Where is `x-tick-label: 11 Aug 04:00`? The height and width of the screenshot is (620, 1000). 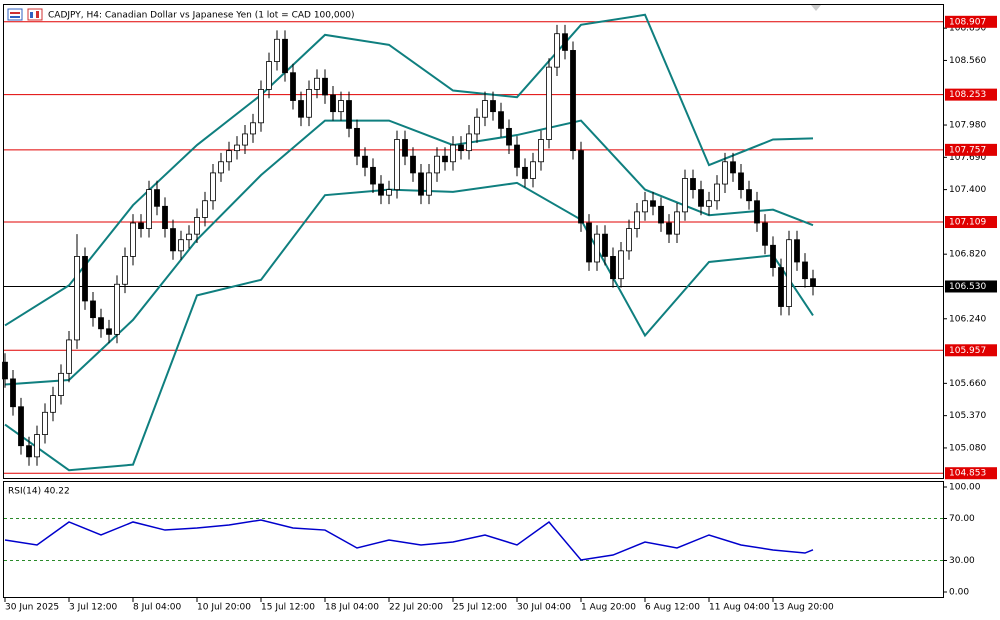
x-tick-label: 11 Aug 04:00 is located at coordinates (739, 608).